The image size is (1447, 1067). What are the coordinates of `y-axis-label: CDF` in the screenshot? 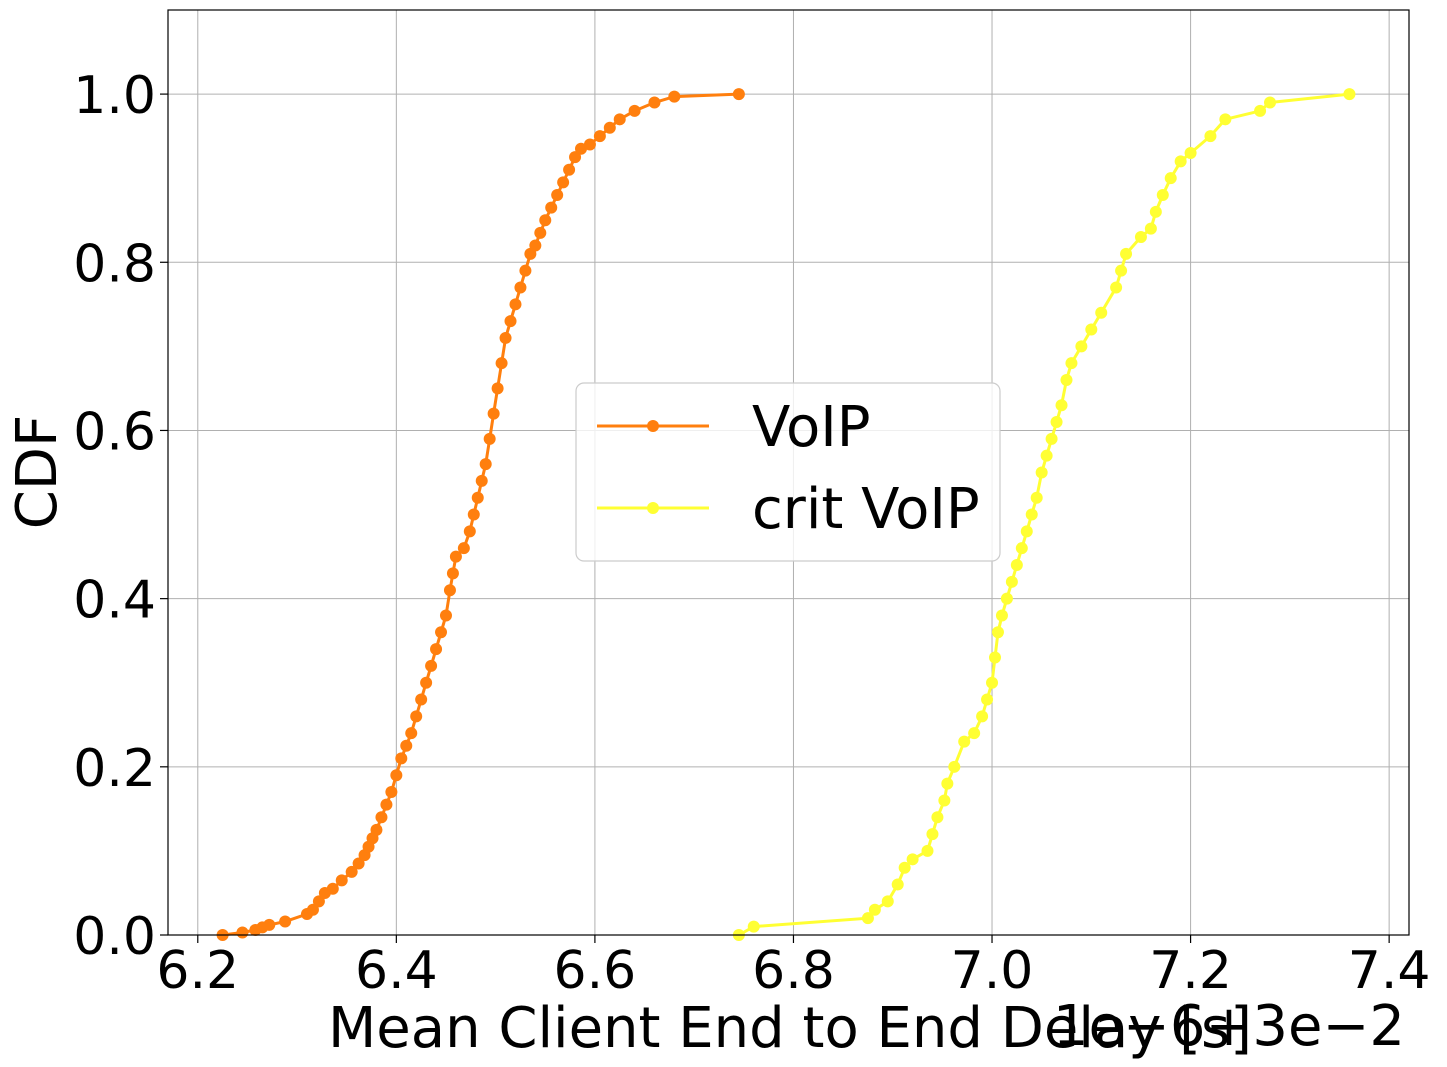 It's located at (37, 472).